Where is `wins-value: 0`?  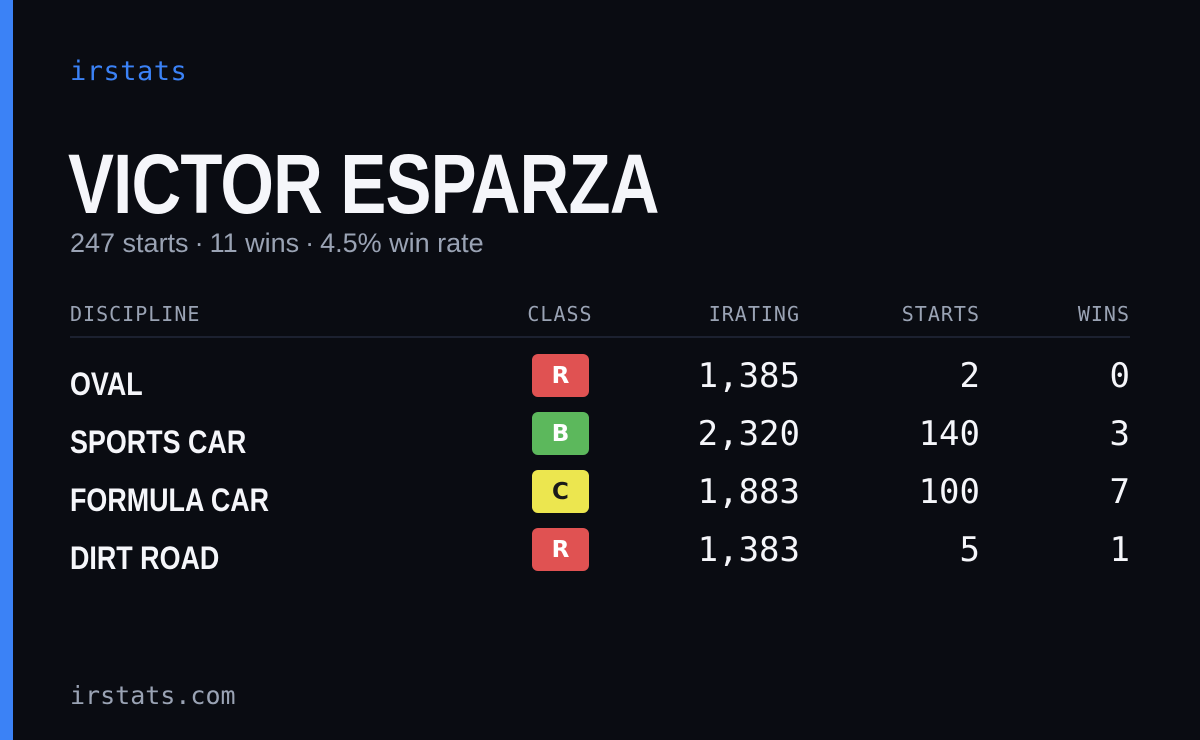
wins-value: 0 is located at coordinates (1119, 376).